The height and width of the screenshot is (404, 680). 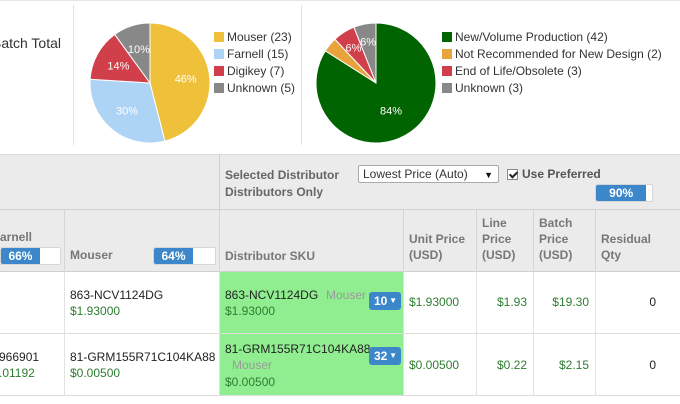 I want to click on pie-slice-label: 46%, so click(x=186, y=79).